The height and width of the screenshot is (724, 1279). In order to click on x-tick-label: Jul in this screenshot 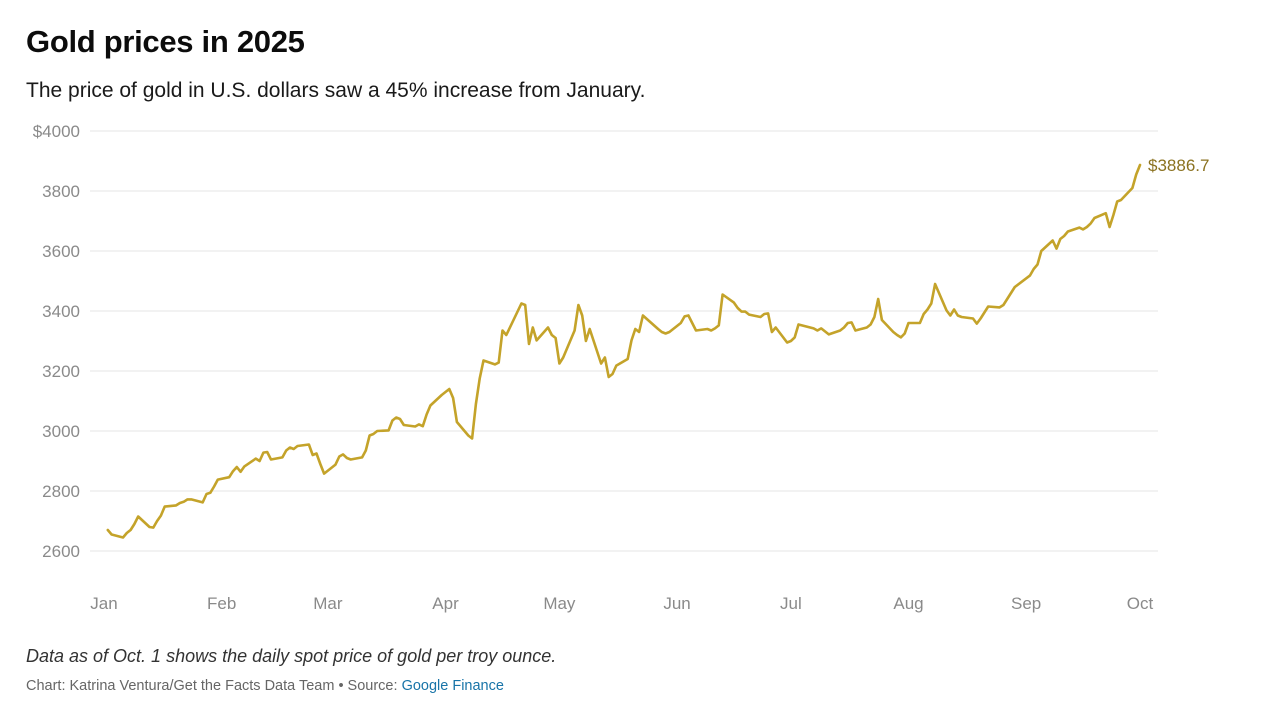, I will do `click(791, 603)`.